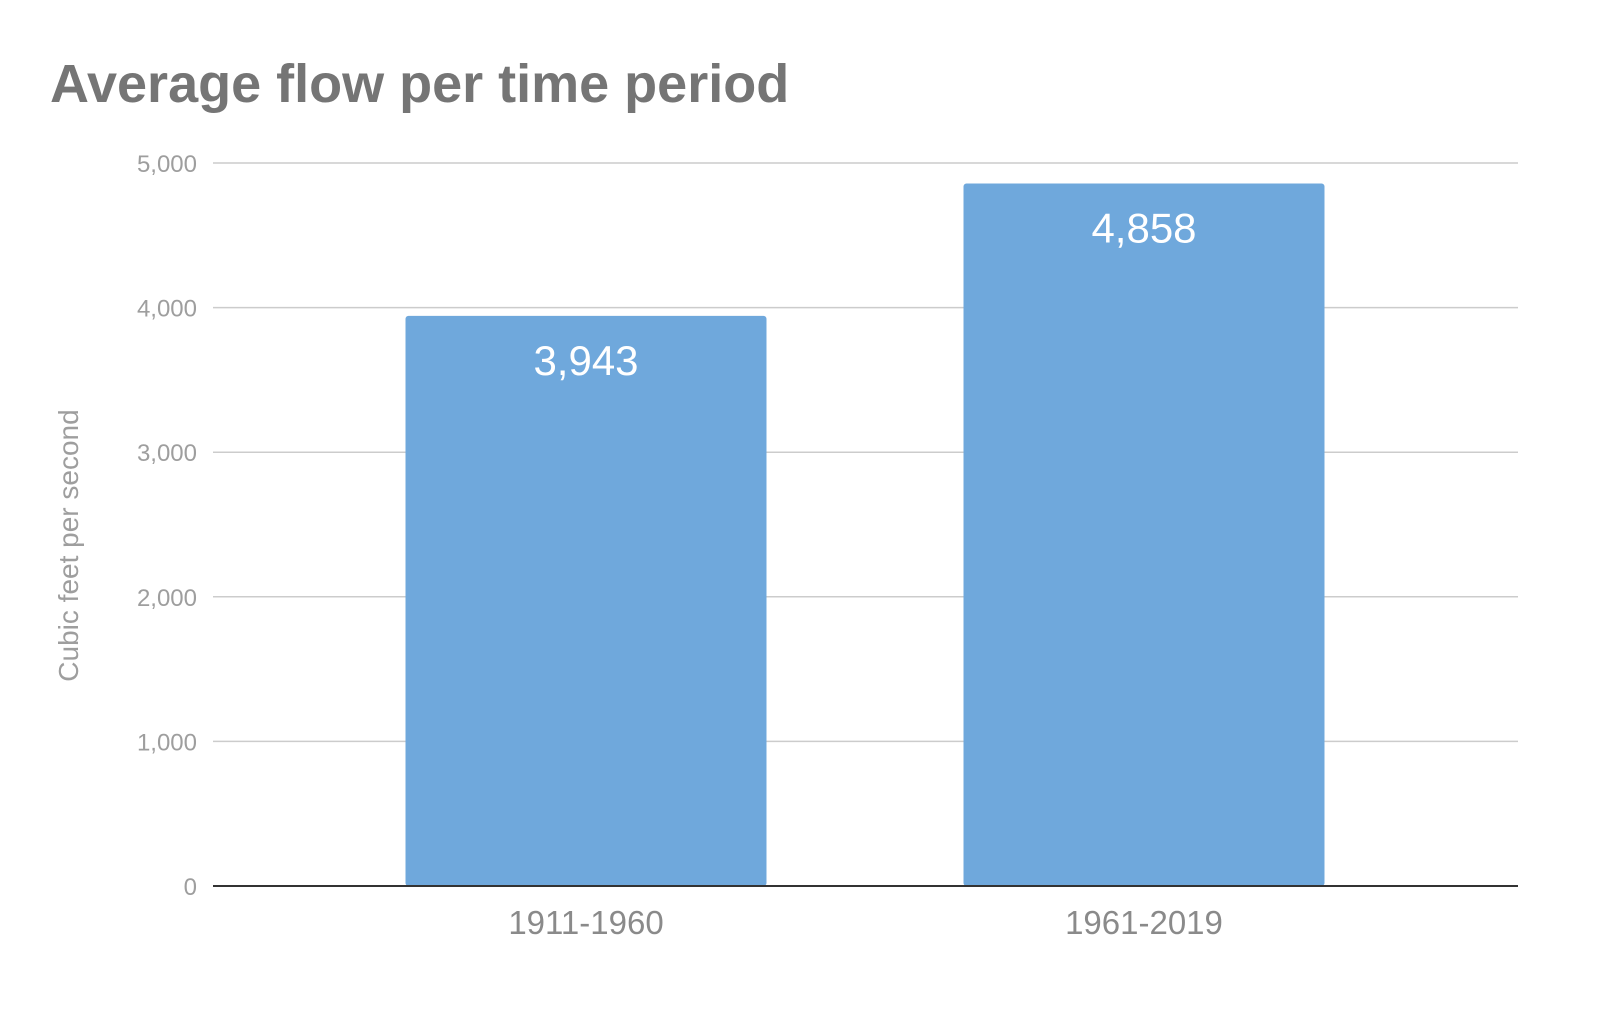  Describe the element at coordinates (586, 601) in the screenshot. I see `bar-1911-1960` at that location.